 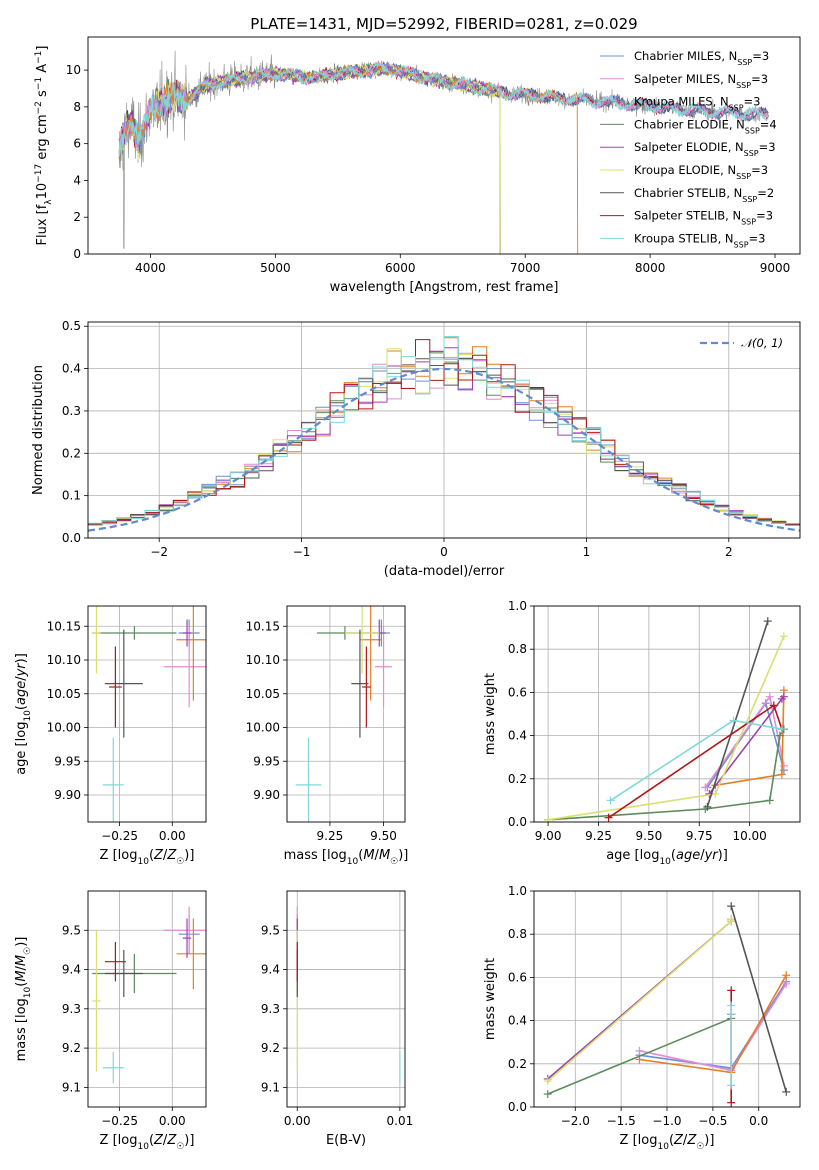 I want to click on y-tick-label: 0.5, so click(x=71, y=326).